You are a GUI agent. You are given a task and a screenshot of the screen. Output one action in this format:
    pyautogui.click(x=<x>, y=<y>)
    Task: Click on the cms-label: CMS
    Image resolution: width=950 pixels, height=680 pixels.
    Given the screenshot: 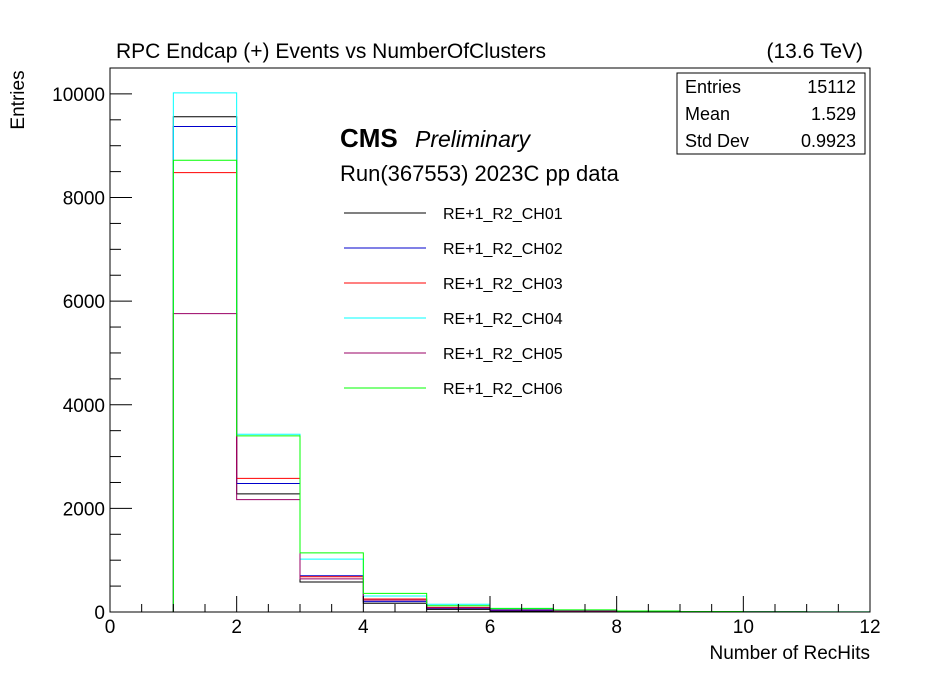 What is the action you would take?
    pyautogui.click(x=369, y=138)
    